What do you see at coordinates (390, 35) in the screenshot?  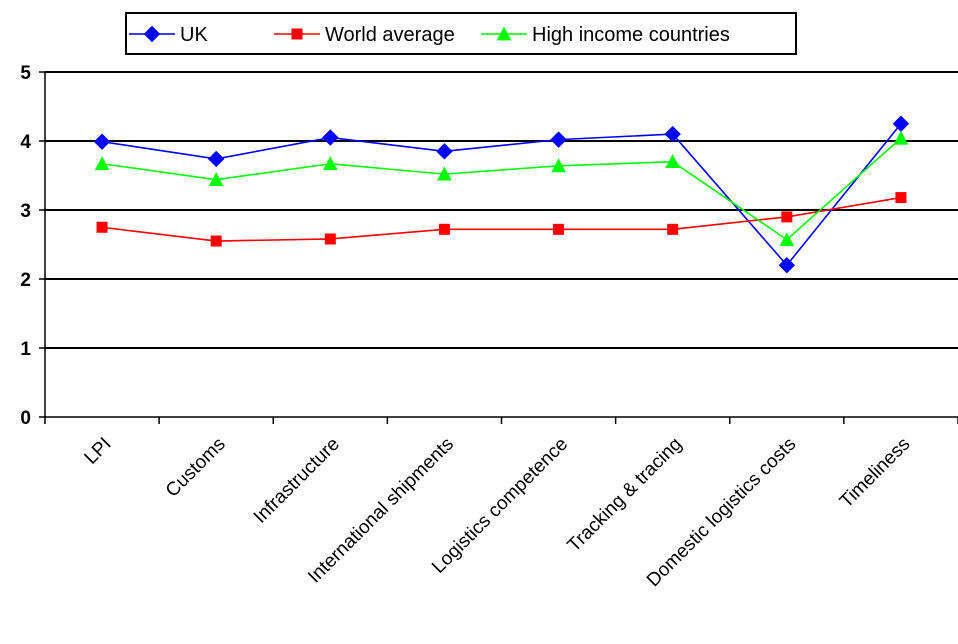 I see `legend-label-1: World average` at bounding box center [390, 35].